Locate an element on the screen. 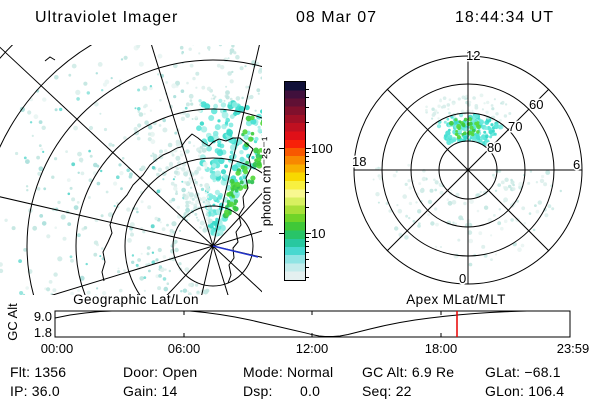 Image resolution: width=600 pixels, height=400 pixels. status-item: 0.0 is located at coordinates (310, 391).